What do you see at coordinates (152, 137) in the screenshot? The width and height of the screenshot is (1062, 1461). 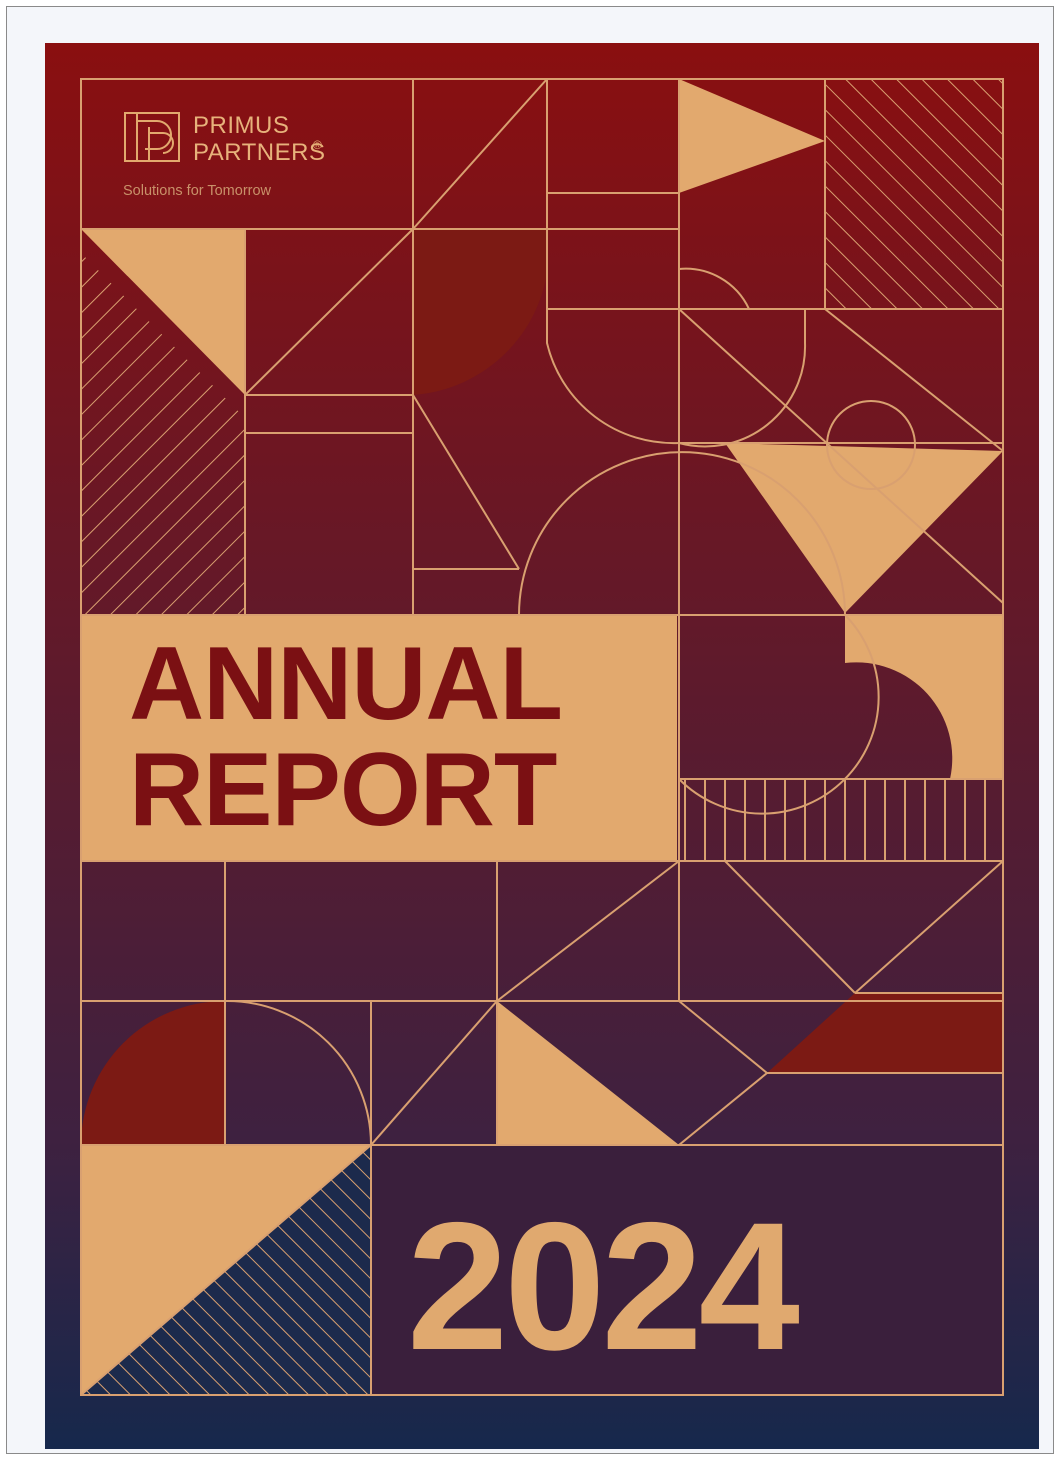 I see `pp-monogram-icon` at bounding box center [152, 137].